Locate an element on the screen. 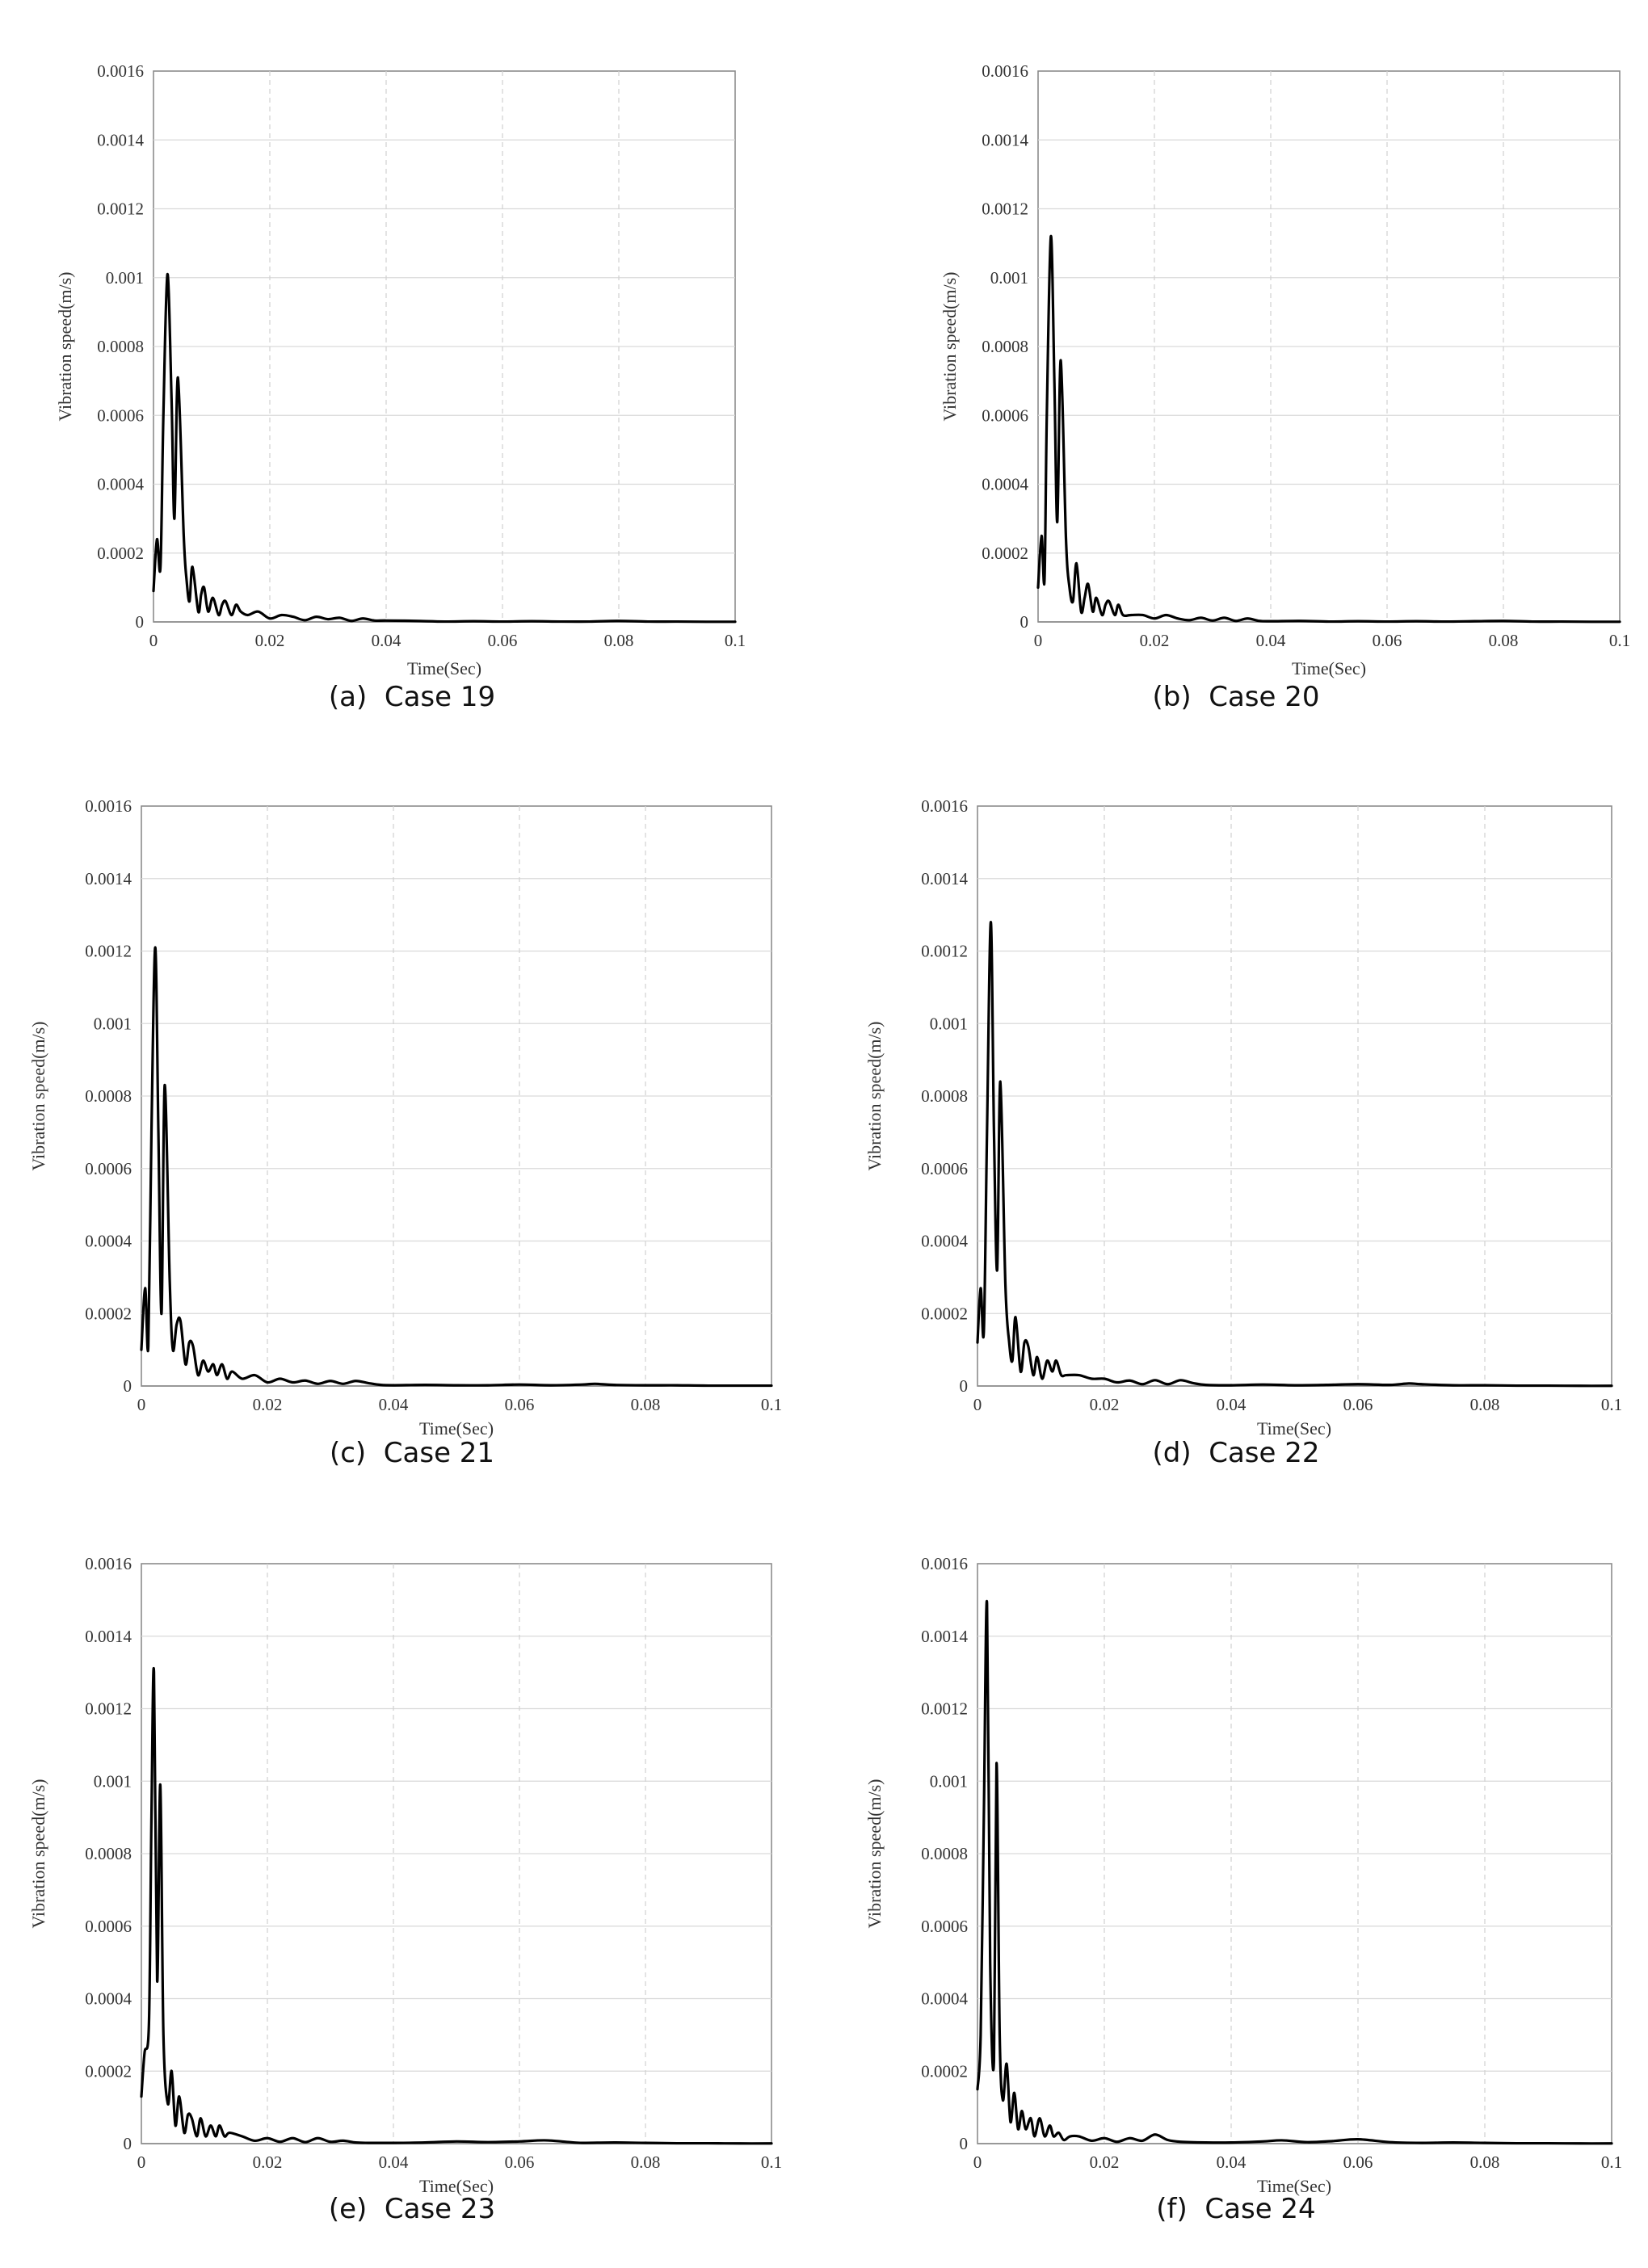  chart-caption: (a) Case 19 is located at coordinates (412, 697).